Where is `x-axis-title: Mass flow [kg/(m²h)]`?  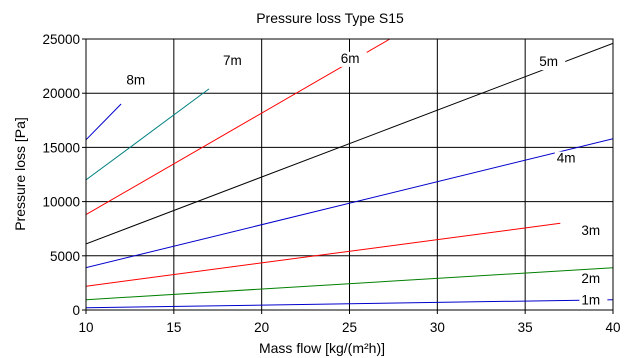
x-axis-title: Mass flow [kg/(m²h)] is located at coordinates (322, 348).